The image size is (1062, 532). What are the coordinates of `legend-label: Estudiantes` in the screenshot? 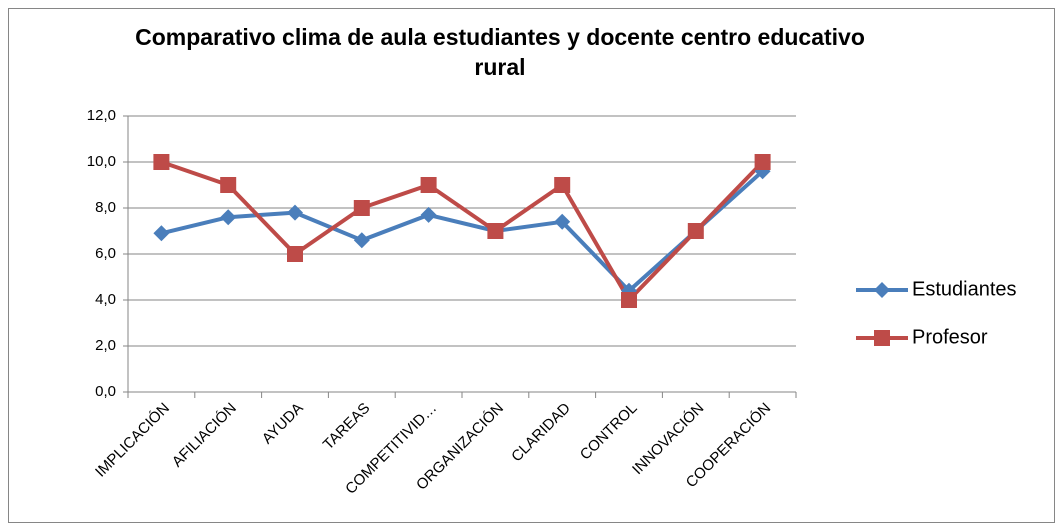 It's located at (964, 289).